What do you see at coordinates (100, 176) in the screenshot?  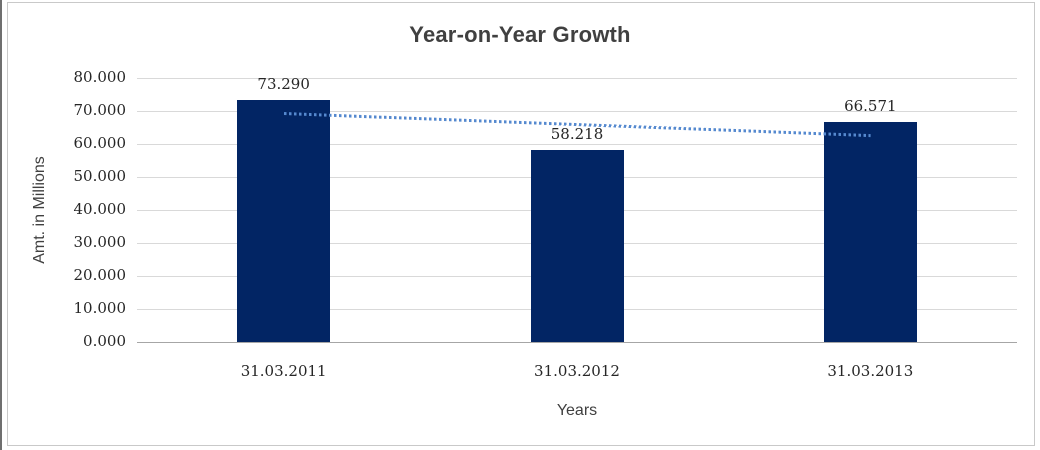 I see `y-tick-label: 50.000` at bounding box center [100, 176].